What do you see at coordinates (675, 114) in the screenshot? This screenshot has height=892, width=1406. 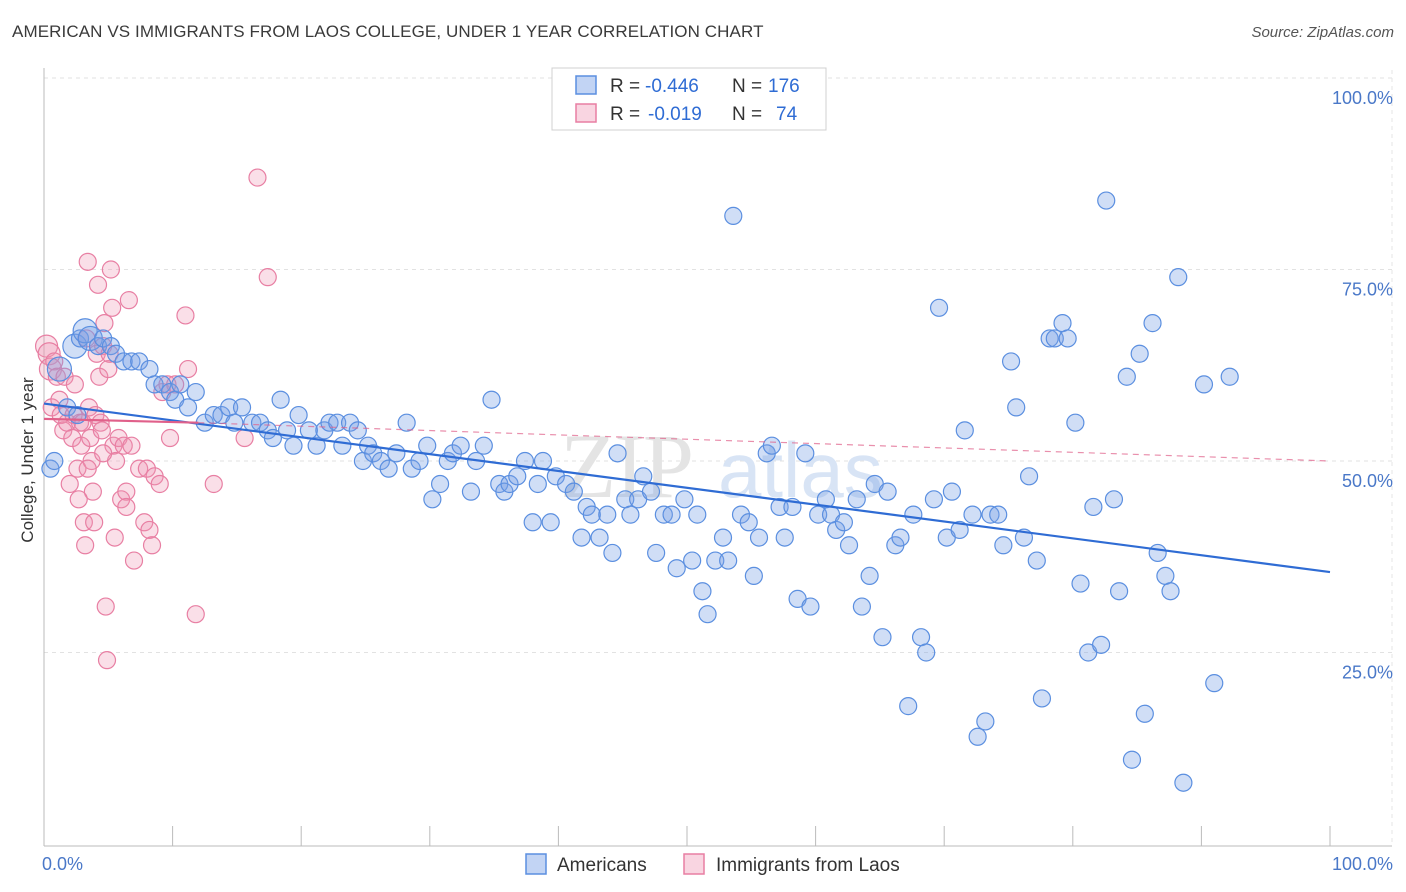 I see `legend-r-value-2: -0.019` at bounding box center [675, 114].